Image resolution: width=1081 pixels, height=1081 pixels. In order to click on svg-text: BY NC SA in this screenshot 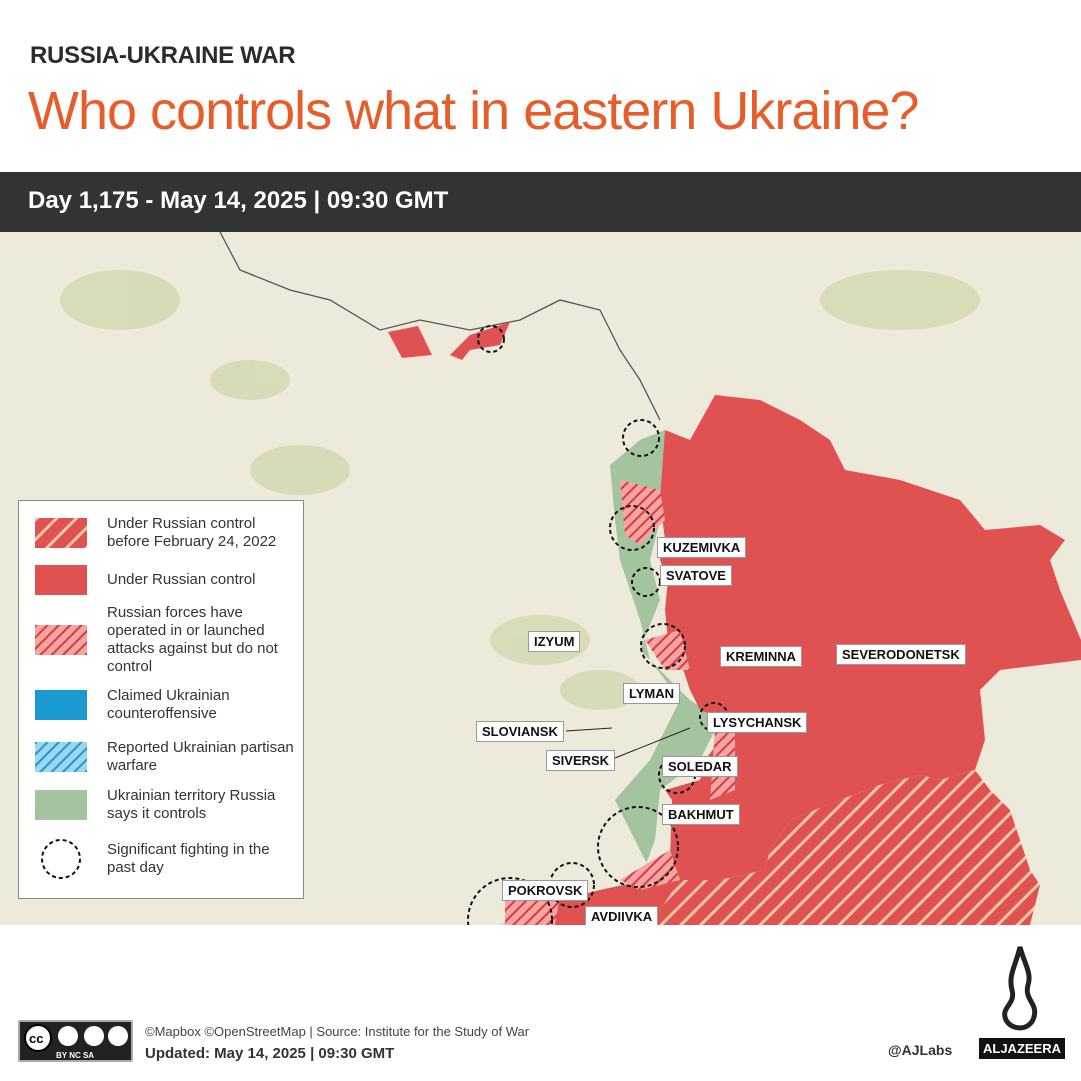, I will do `click(75, 1055)`.